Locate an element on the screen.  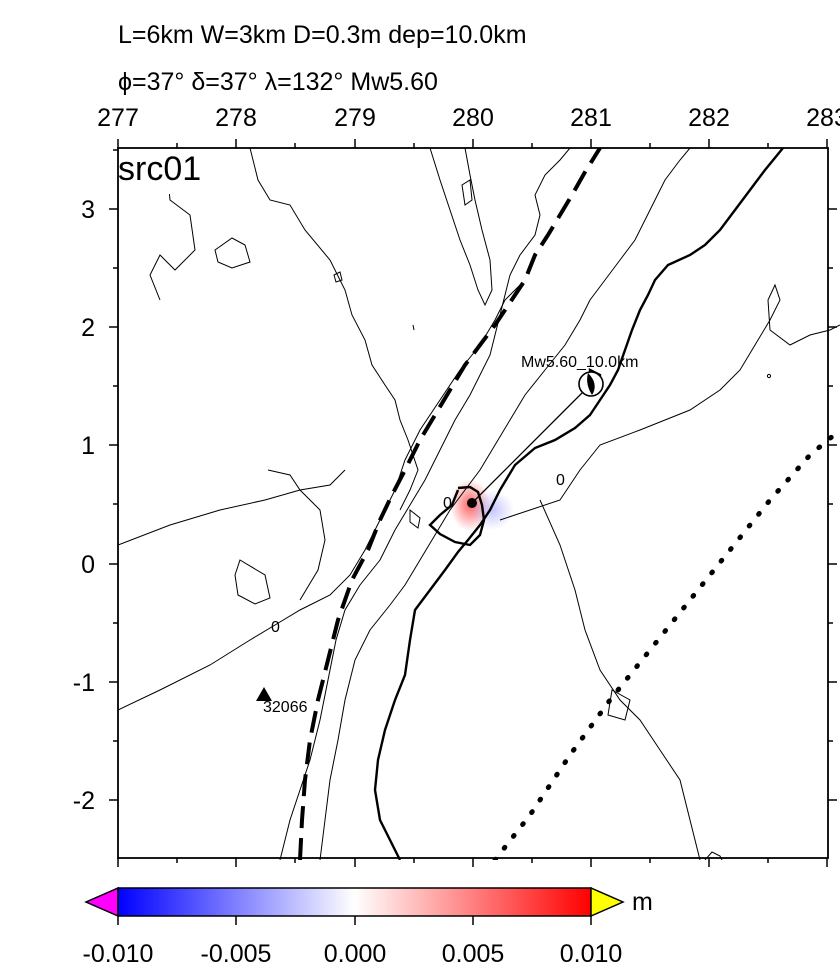
subsidence-blob is located at coordinates (492, 510).